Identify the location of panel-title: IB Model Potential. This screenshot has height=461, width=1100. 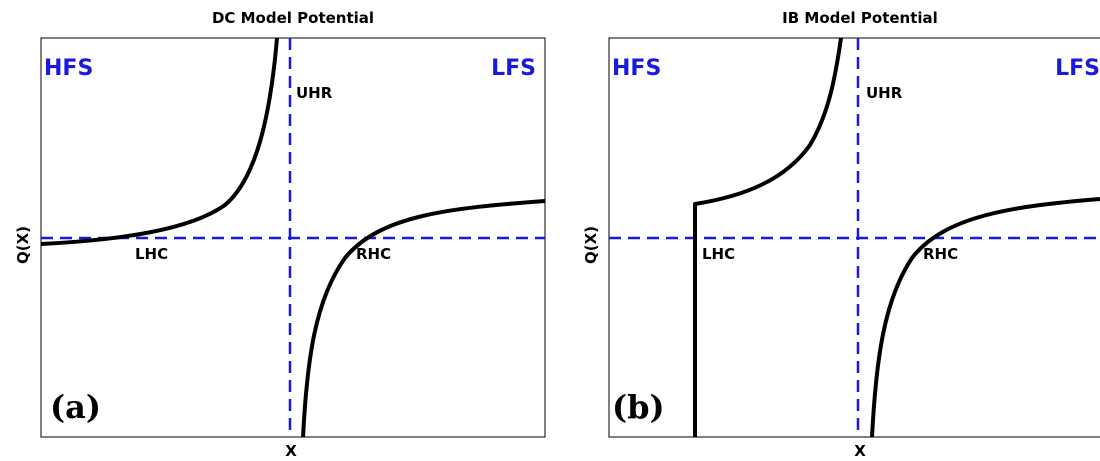
(860, 18).